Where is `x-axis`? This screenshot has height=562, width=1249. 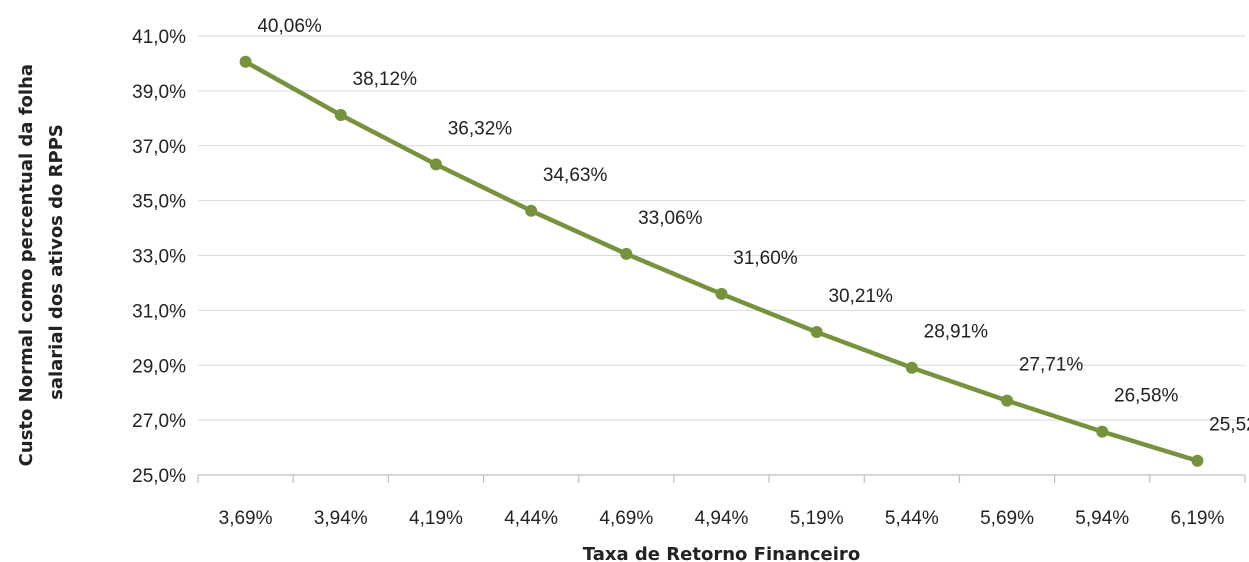 x-axis is located at coordinates (721, 478).